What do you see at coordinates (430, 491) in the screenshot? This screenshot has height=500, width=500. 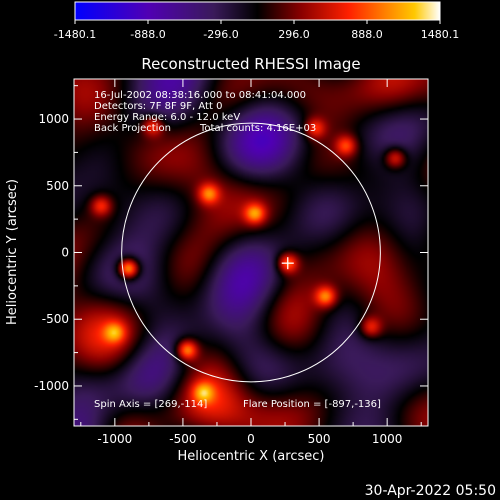 I see `footer-timestamp: 30-Apr-2022 05:50` at bounding box center [430, 491].